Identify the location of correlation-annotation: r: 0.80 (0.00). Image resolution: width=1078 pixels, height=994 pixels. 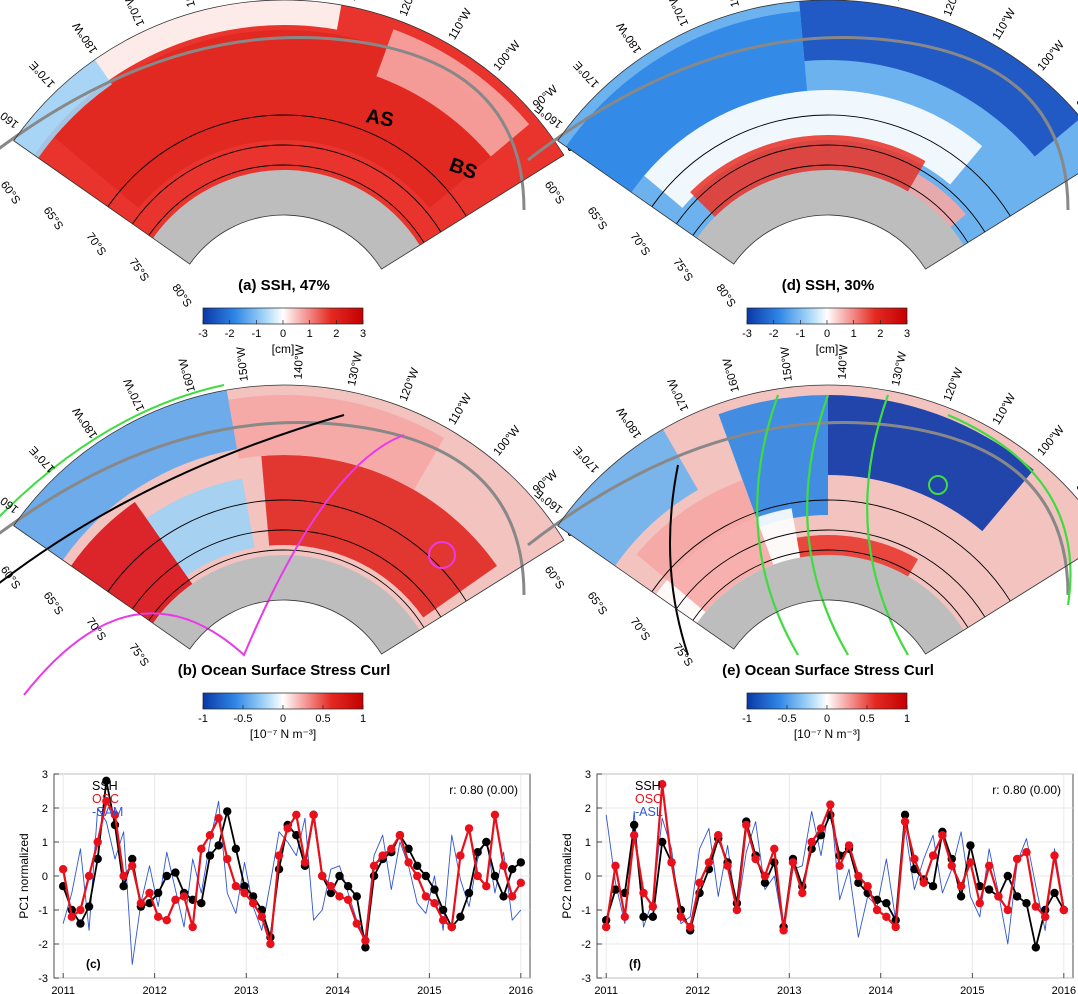
(483, 790).